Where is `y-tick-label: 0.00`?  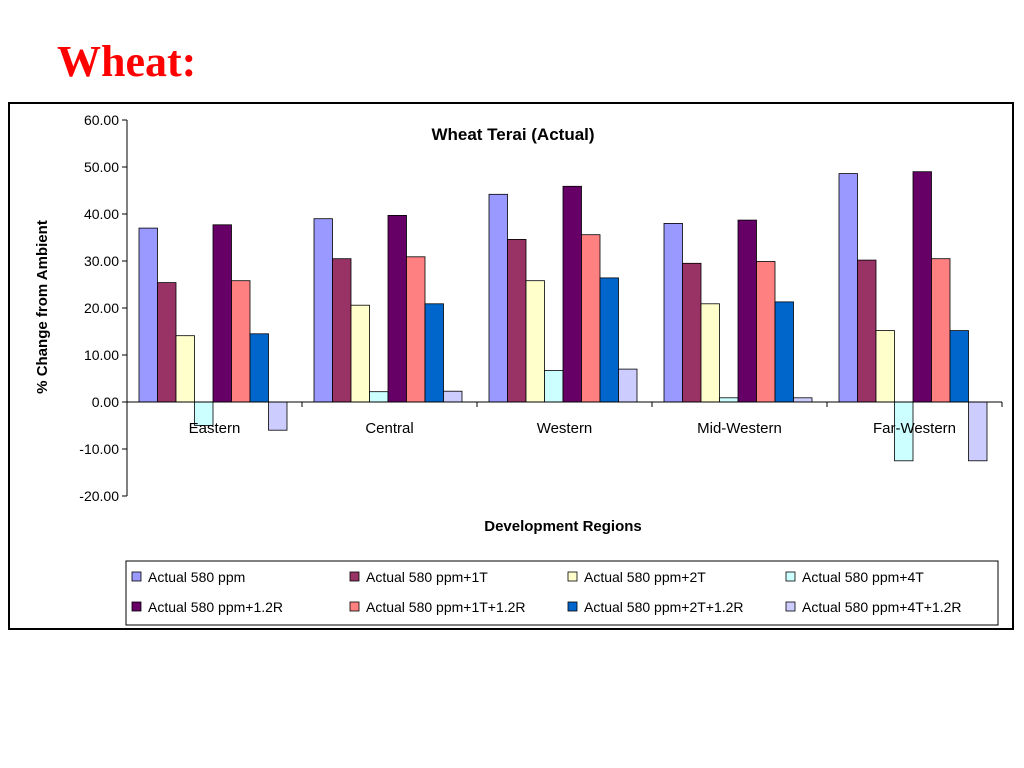
y-tick-label: 0.00 is located at coordinates (105, 402).